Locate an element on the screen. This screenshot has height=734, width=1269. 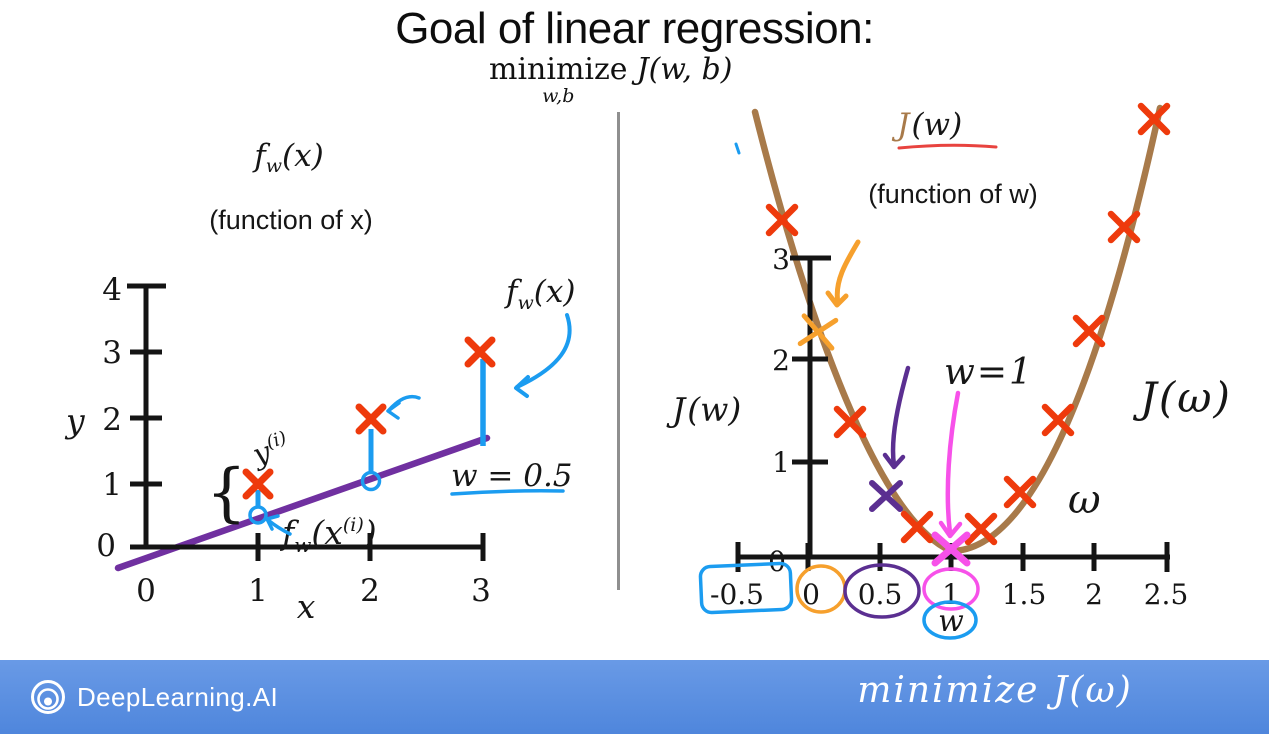
brand-name: DeepLearning.AI is located at coordinates (178, 696).